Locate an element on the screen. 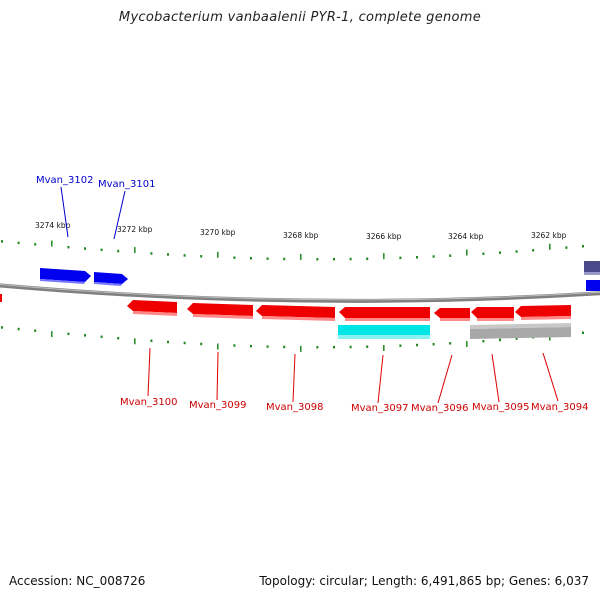 Image resolution: width=600 pixels, height=600 pixels. genome-backbone-highlight is located at coordinates (300, 292).